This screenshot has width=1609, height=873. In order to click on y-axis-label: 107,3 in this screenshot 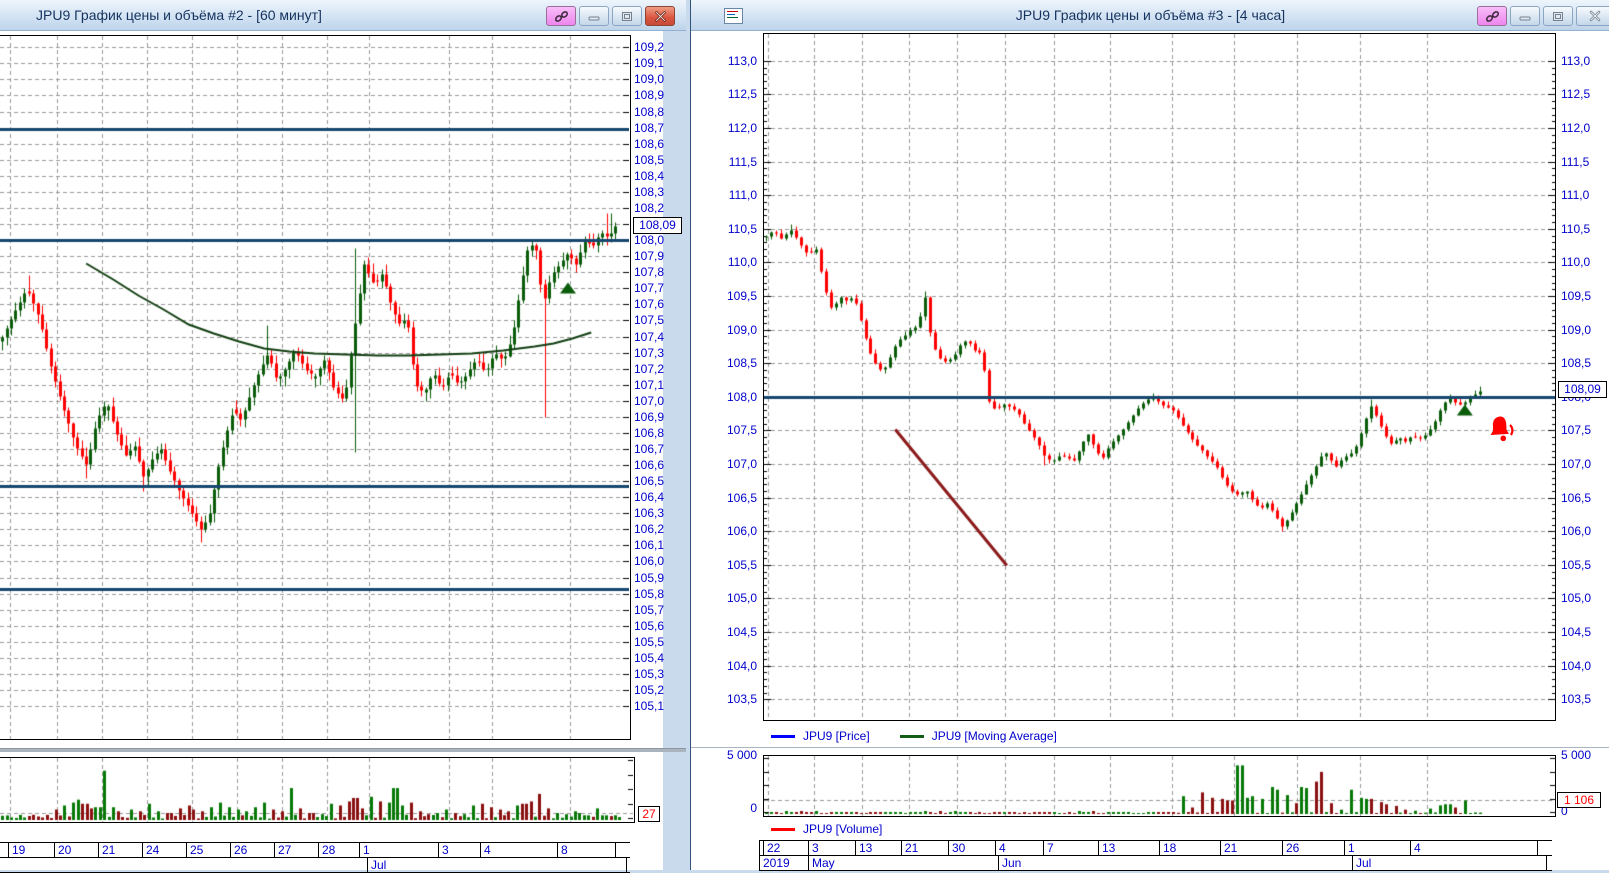, I will do `click(649, 353)`.